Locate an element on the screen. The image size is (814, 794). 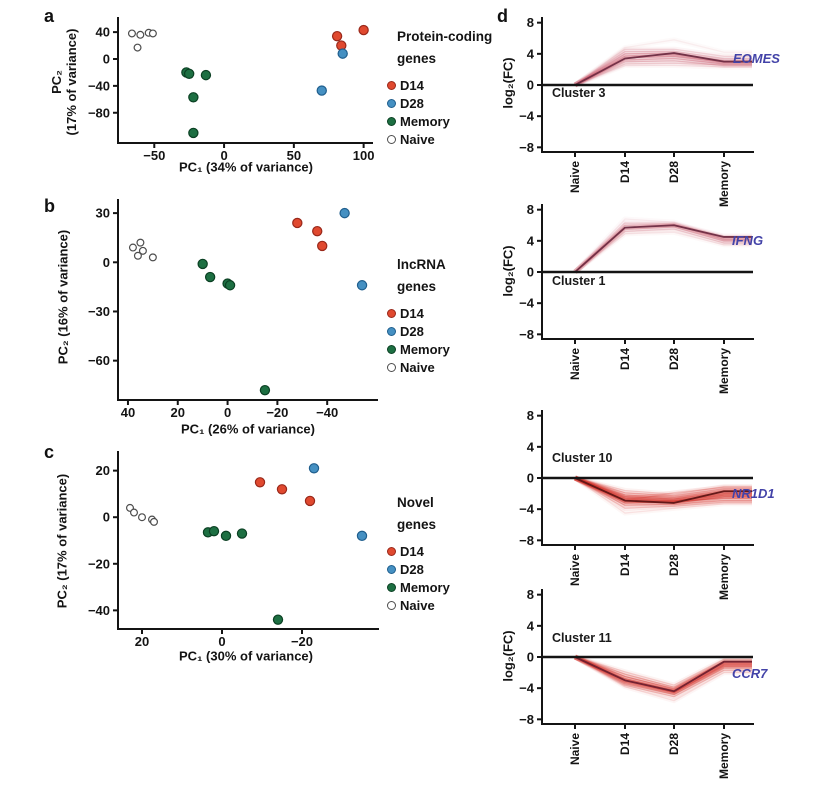
highlight-line-ccr7 is located at coordinates (663, 674).